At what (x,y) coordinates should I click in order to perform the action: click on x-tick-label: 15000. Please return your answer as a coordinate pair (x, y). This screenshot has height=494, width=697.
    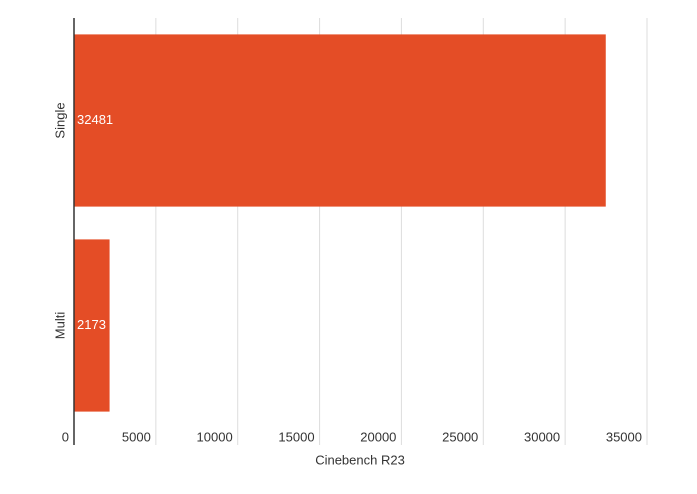
    Looking at the image, I should click on (296, 436).